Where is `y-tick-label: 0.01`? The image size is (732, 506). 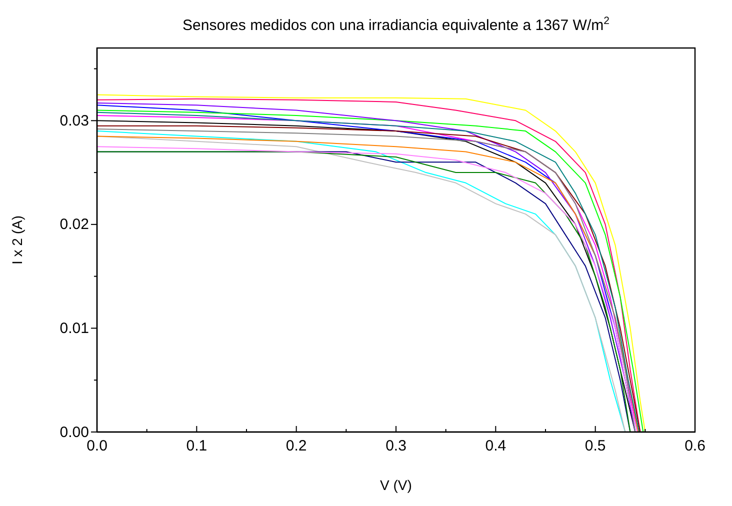 y-tick-label: 0.01 is located at coordinates (74, 329).